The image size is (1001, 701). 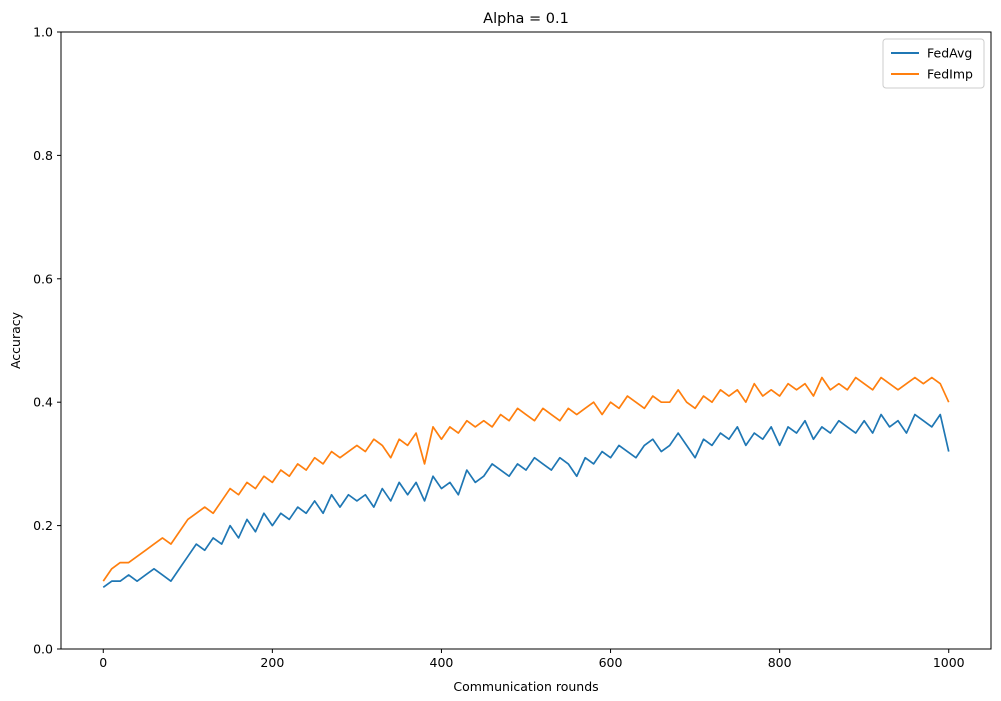 I want to click on x-tick-label: 600, so click(x=611, y=662).